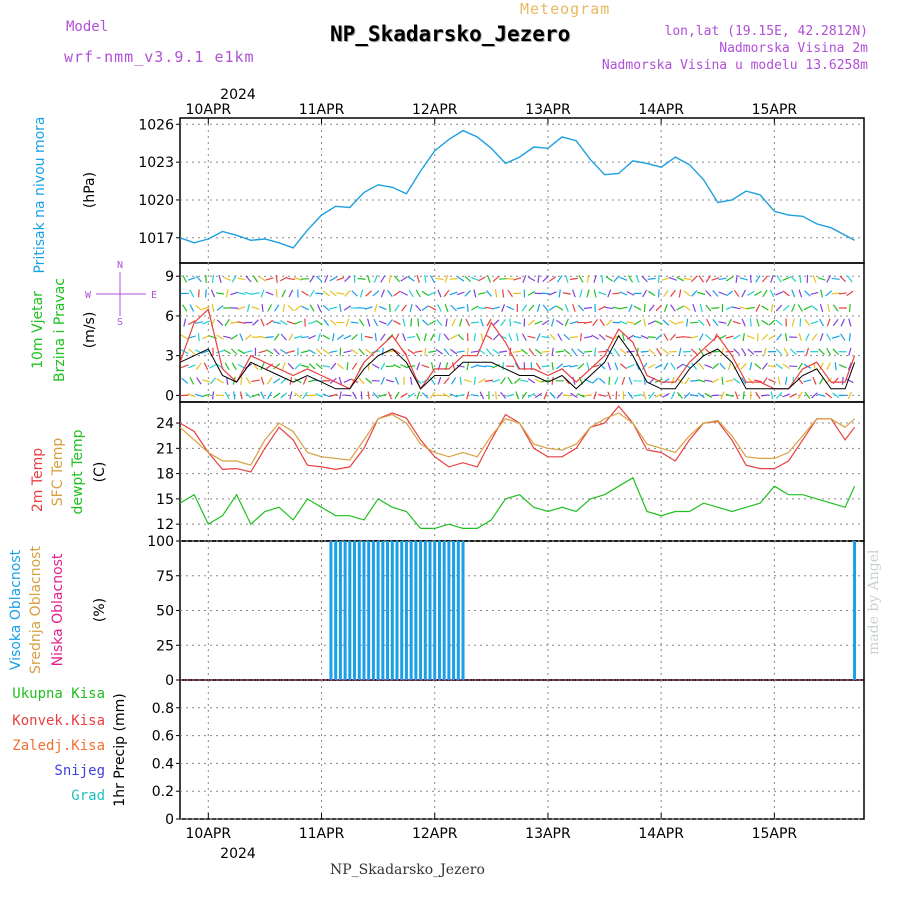 The width and height of the screenshot is (900, 900). I want to click on year-top-label: 2024, so click(238, 95).